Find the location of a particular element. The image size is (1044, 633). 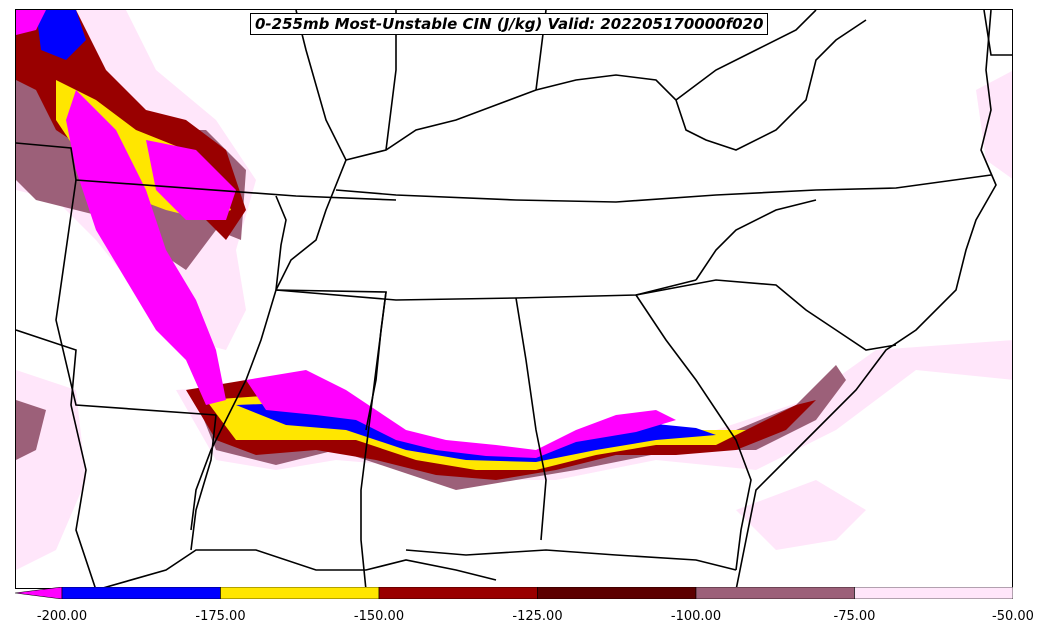

border-tn-south is located at coordinates (486, 290).